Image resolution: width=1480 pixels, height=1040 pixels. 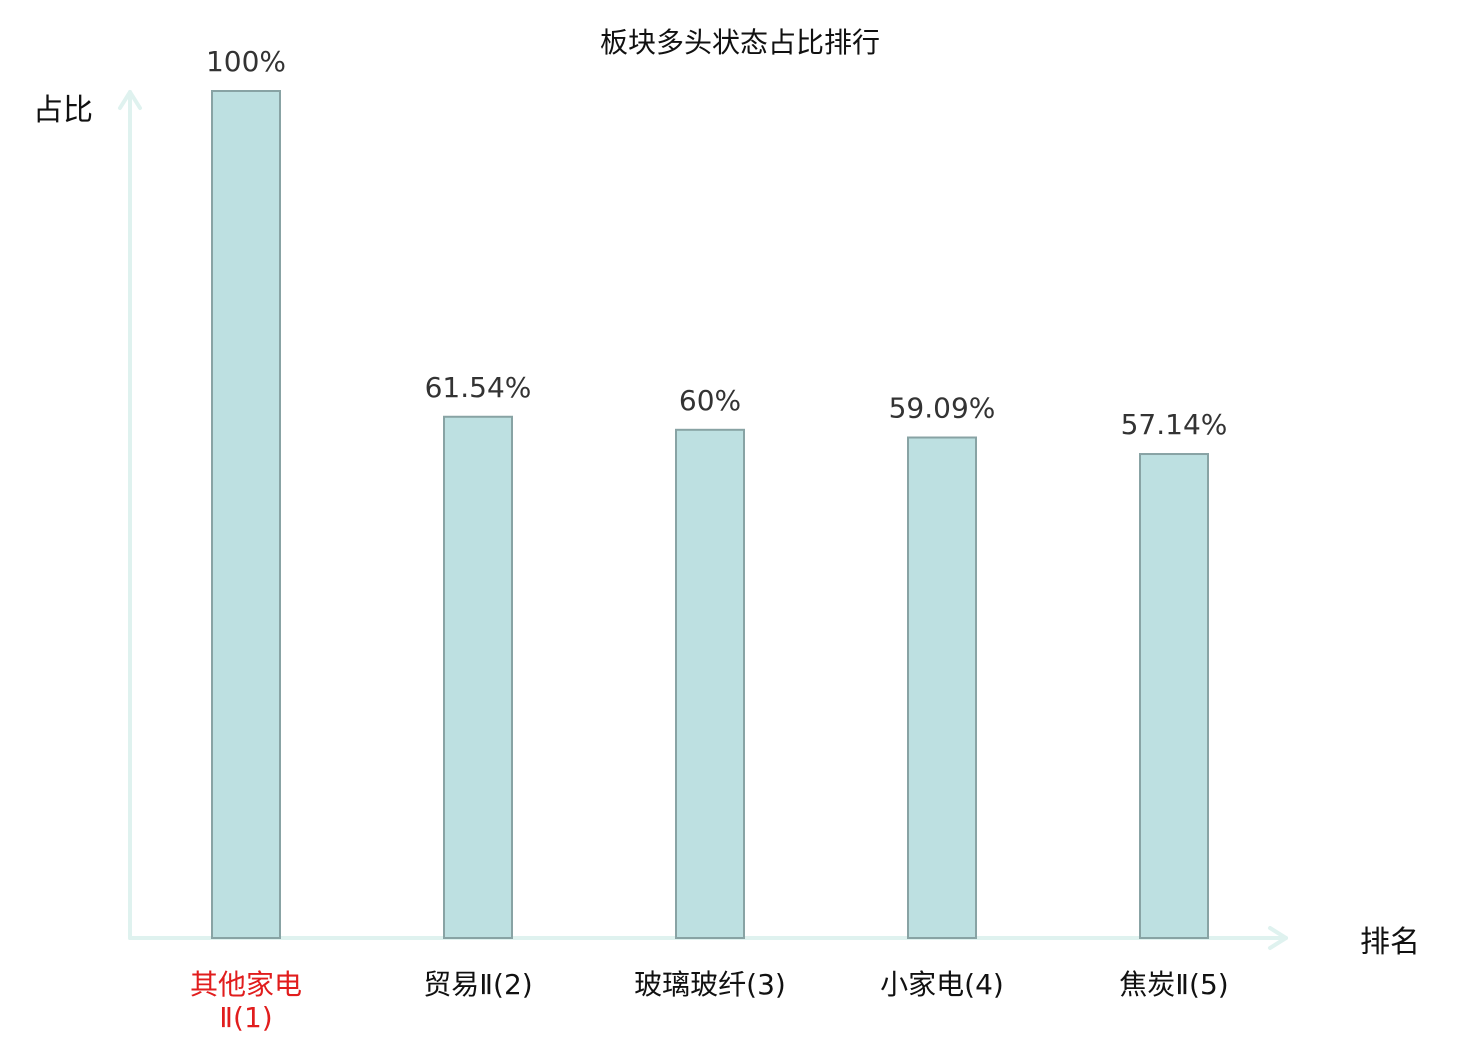 What do you see at coordinates (130, 100) in the screenshot?
I see `y-axis-arrow-icon` at bounding box center [130, 100].